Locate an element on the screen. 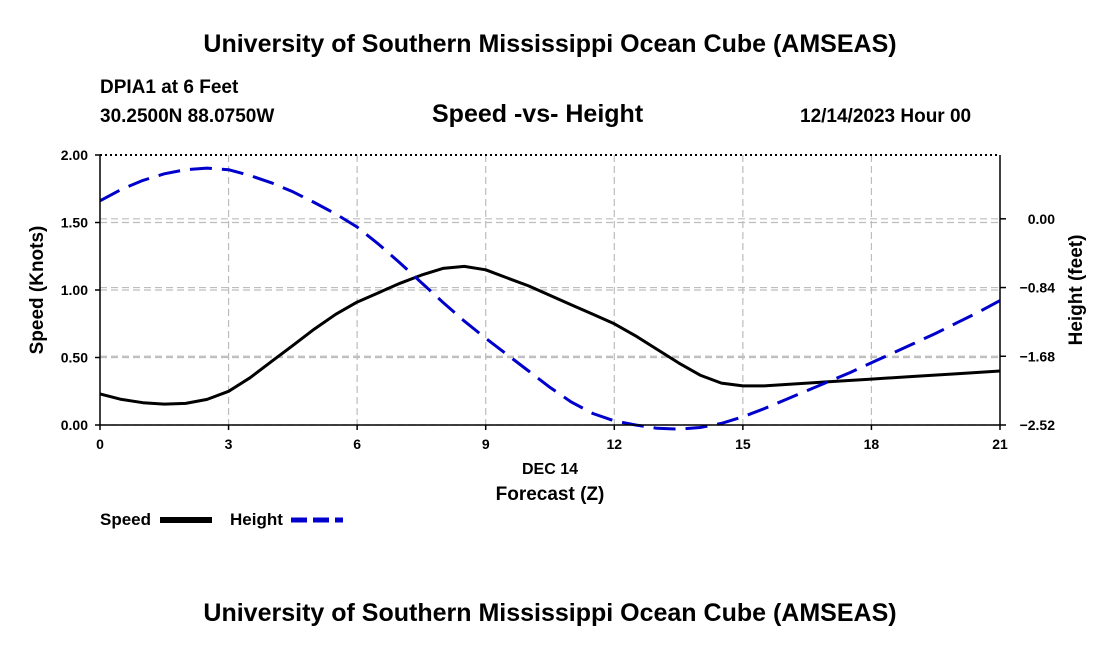 This screenshot has height=650, width=1100. x-date-label: DEC 14 is located at coordinates (550, 469).